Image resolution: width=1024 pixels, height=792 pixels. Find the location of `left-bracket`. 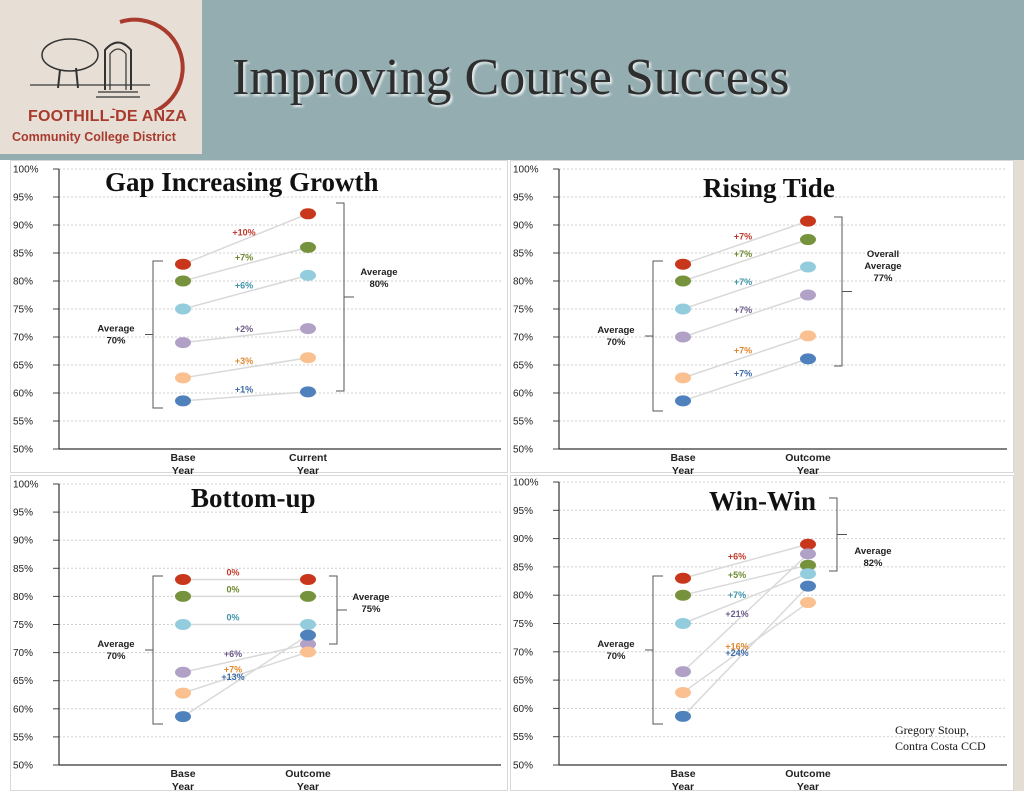

left-bracket is located at coordinates (654, 336).